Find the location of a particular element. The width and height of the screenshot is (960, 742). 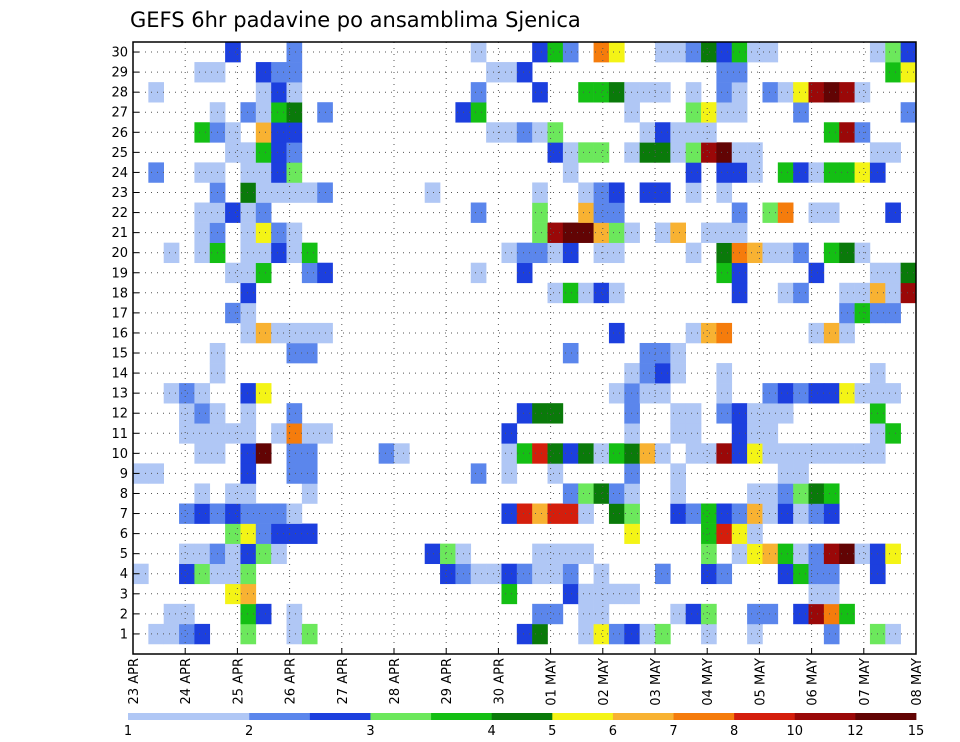

colorbar-label: 4 is located at coordinates (492, 731).